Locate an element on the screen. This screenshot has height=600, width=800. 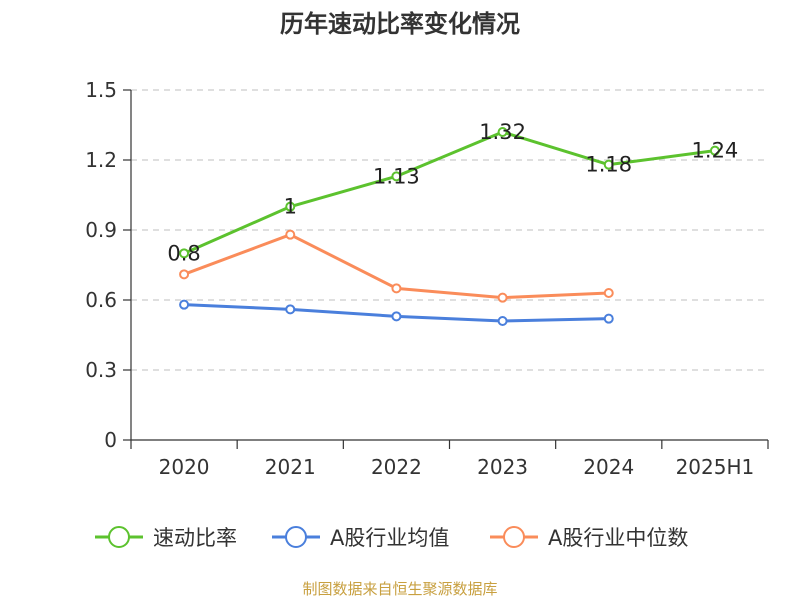
y-tick-label: 0 is located at coordinates (110, 440).